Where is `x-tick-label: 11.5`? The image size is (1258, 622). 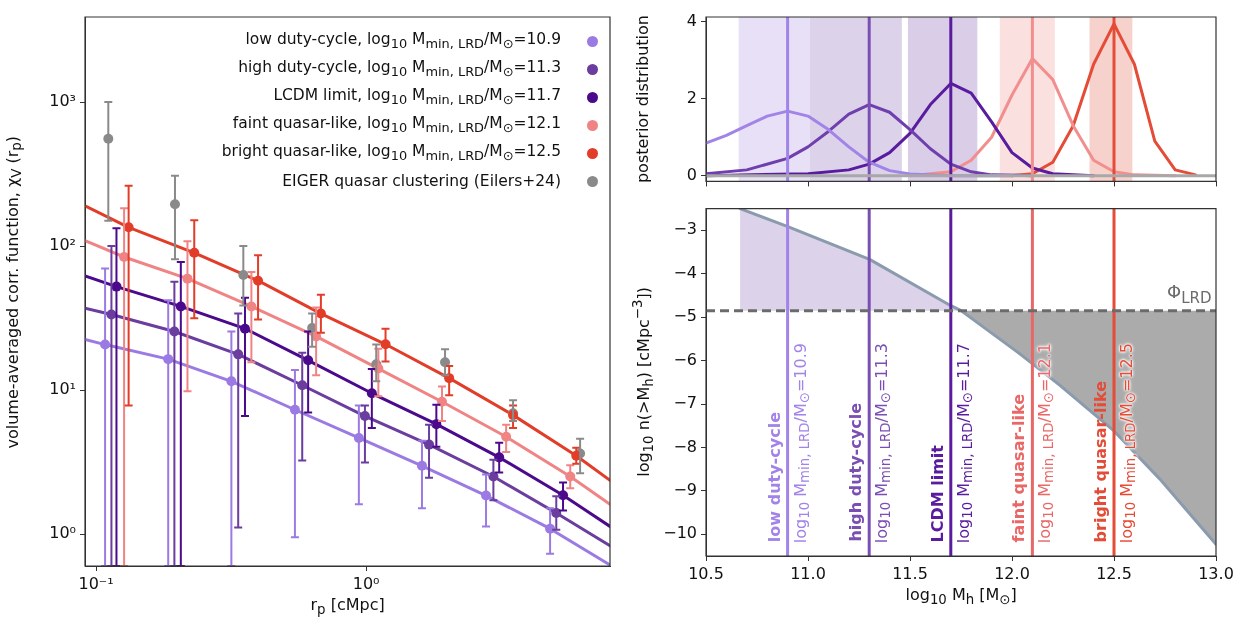 x-tick-label: 11.5 is located at coordinates (910, 573).